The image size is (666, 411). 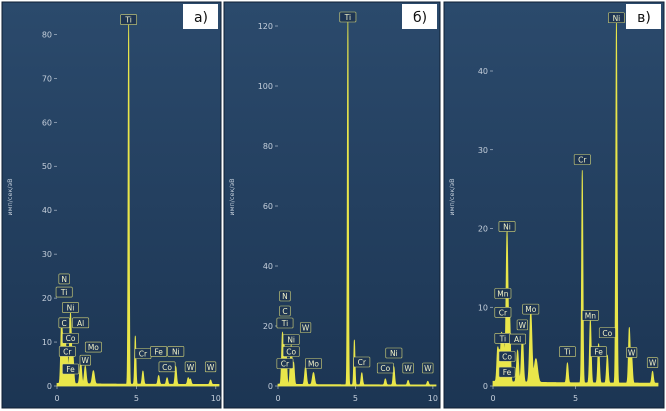 I want to click on panel-label: а), so click(x=200, y=16).